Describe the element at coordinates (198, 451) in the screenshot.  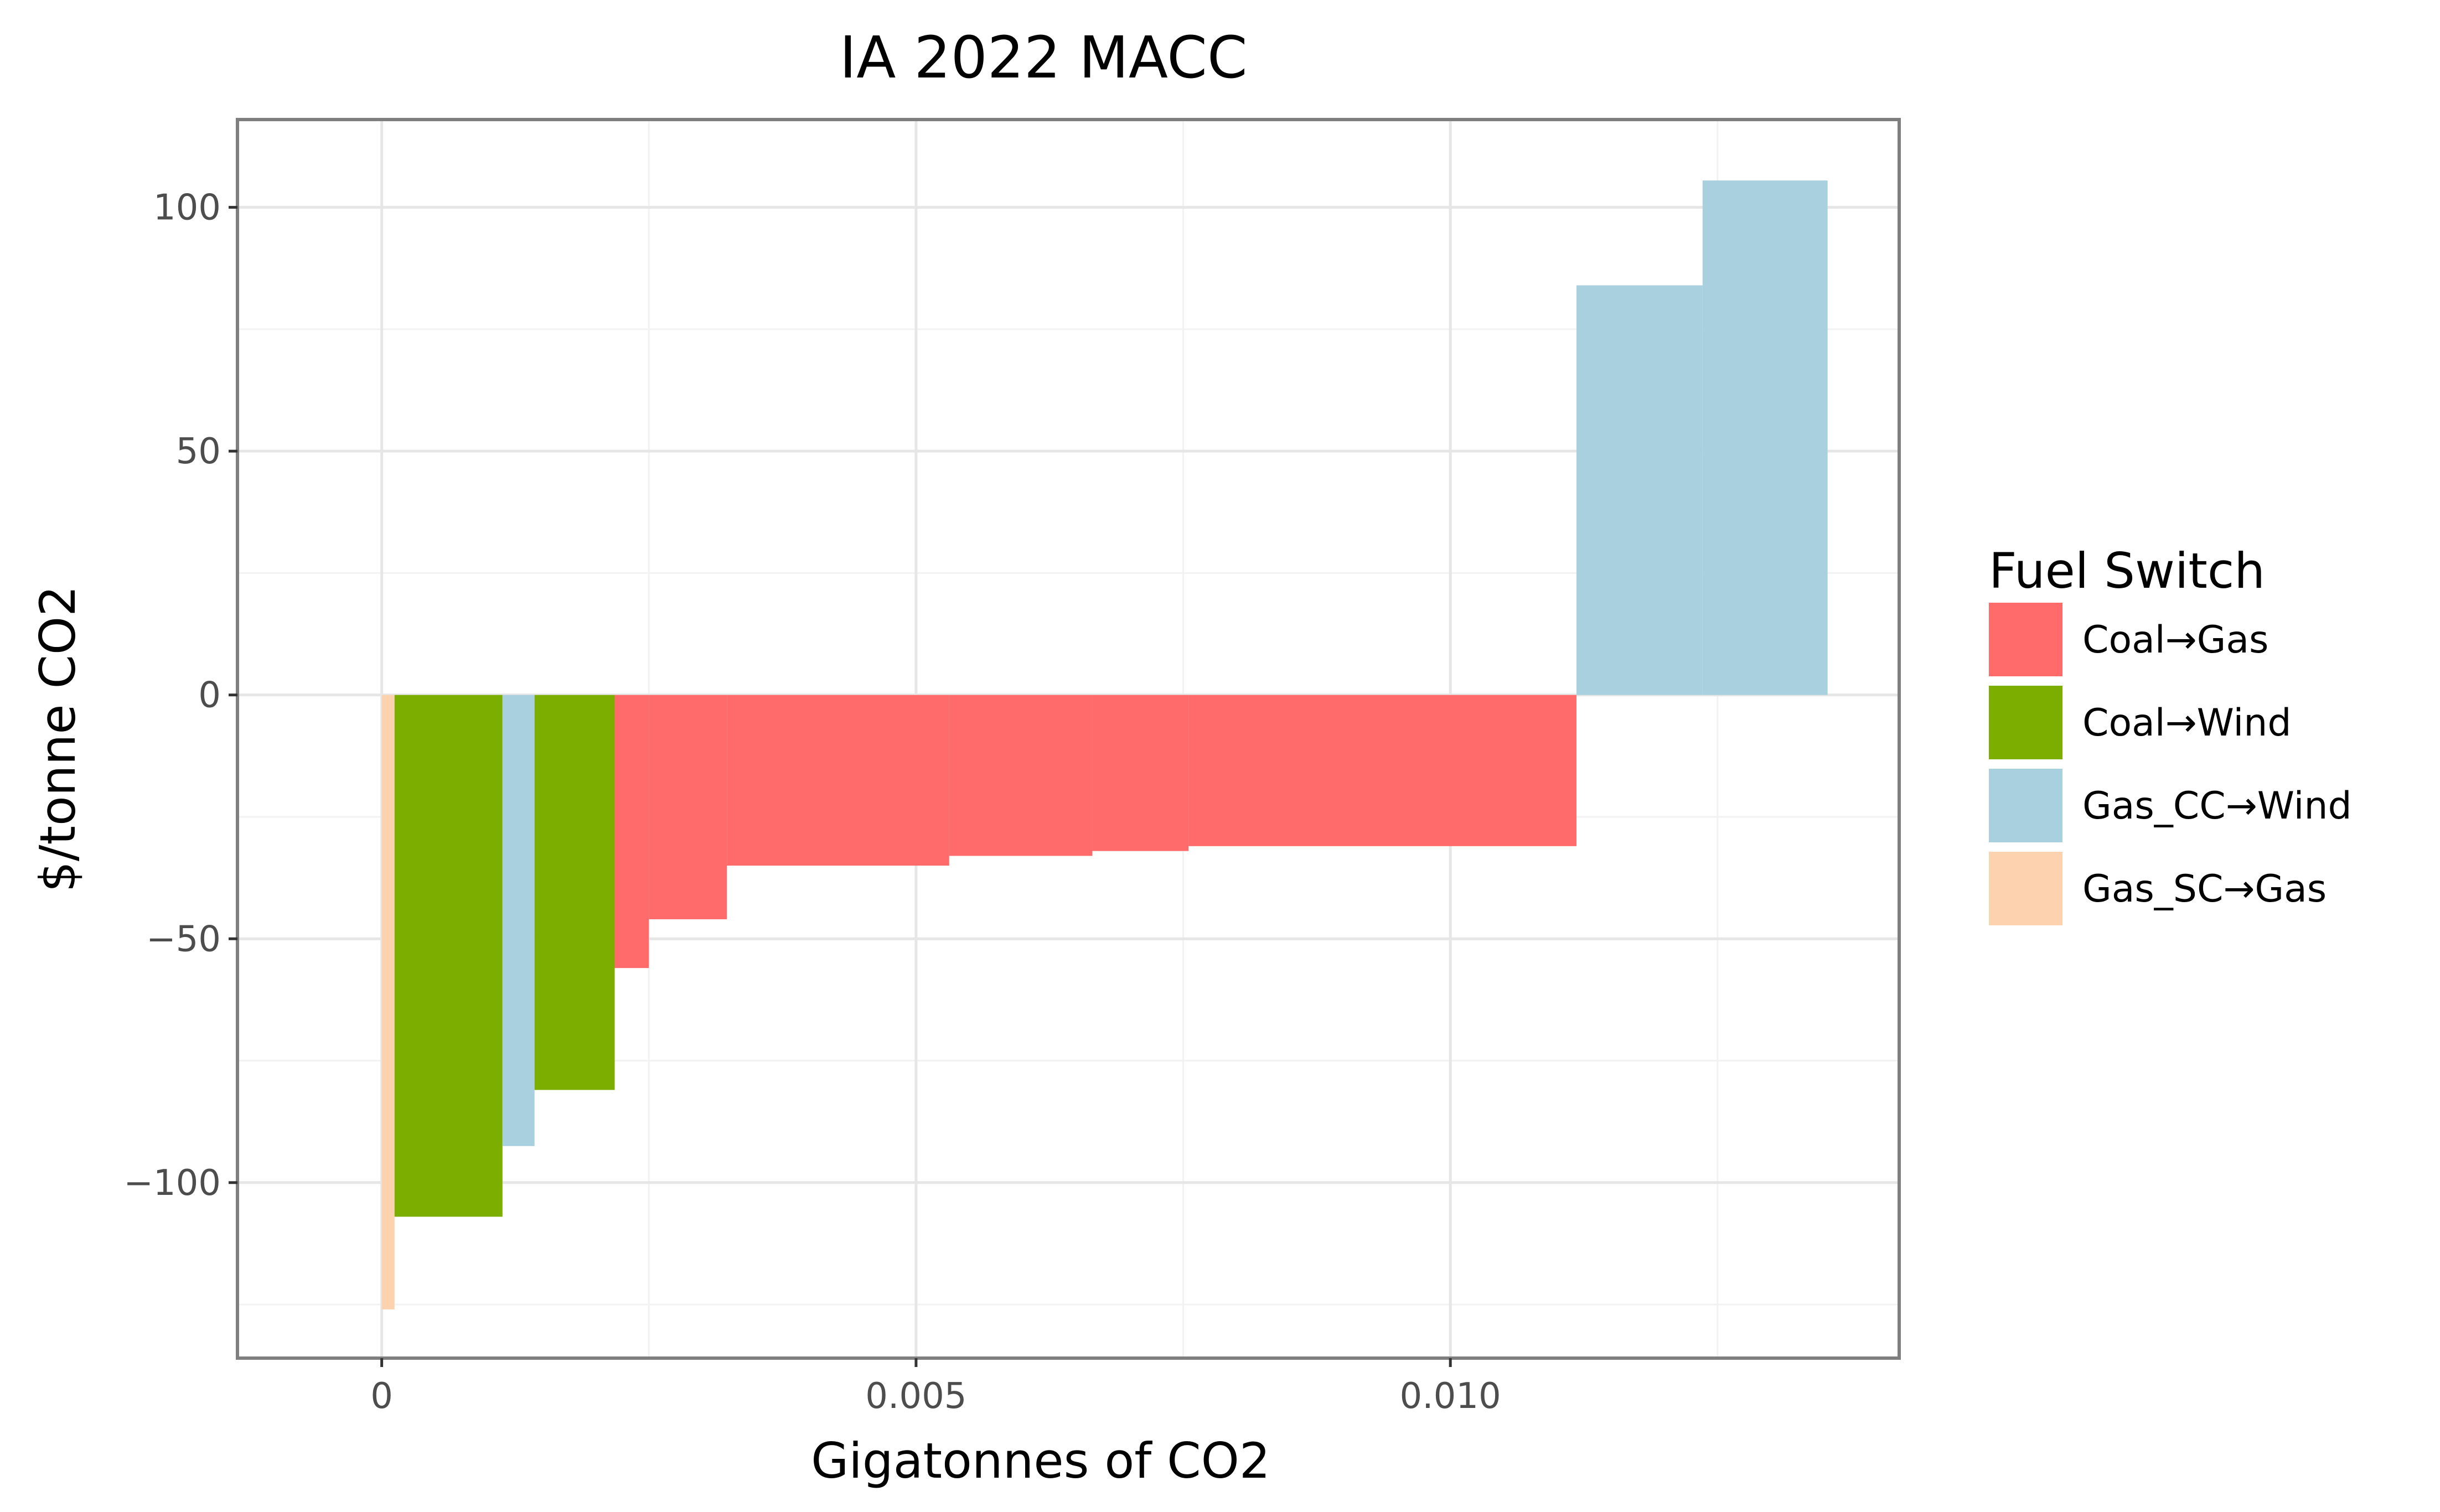
I see `y-tick-label: 50` at that location.